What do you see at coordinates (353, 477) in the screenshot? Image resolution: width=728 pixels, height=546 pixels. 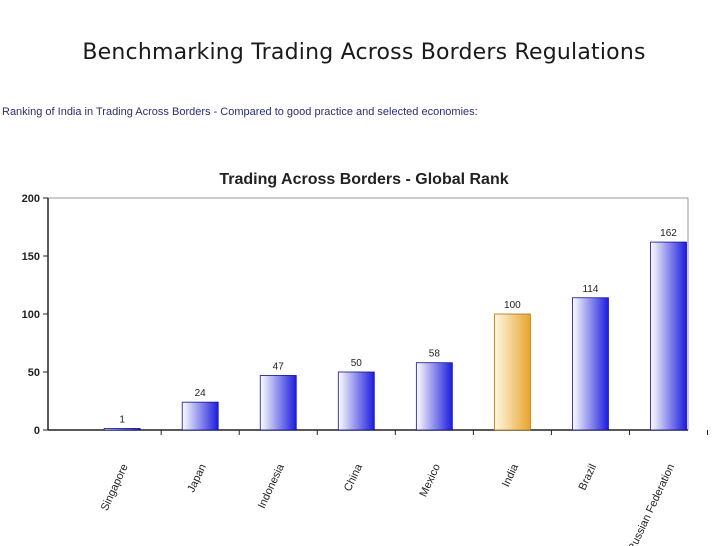 I see `x-tick-label: China` at bounding box center [353, 477].